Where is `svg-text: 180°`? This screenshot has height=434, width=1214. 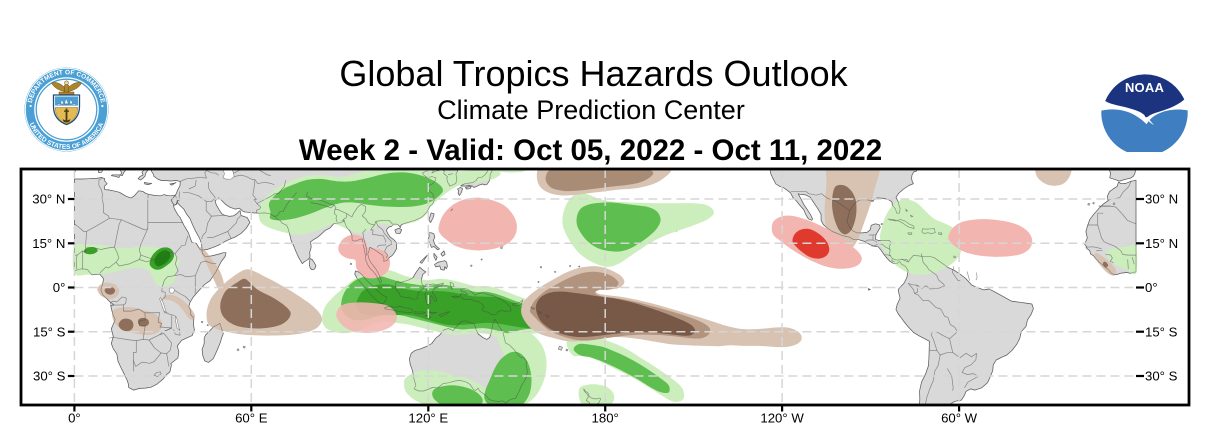
svg-text: 180° is located at coordinates (605, 418).